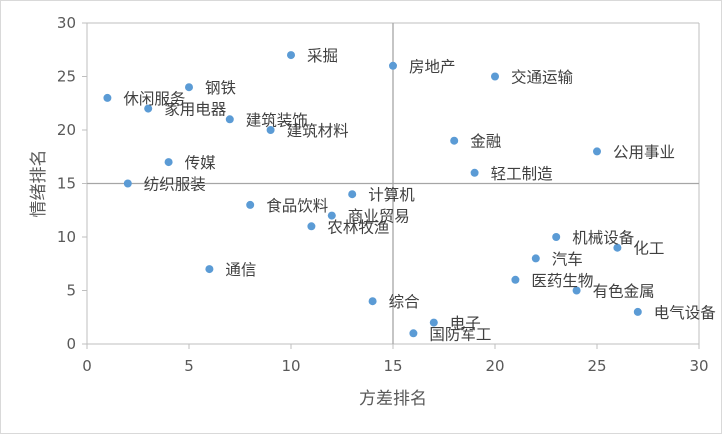  I want to click on data-label: 计算机, so click(391, 194).